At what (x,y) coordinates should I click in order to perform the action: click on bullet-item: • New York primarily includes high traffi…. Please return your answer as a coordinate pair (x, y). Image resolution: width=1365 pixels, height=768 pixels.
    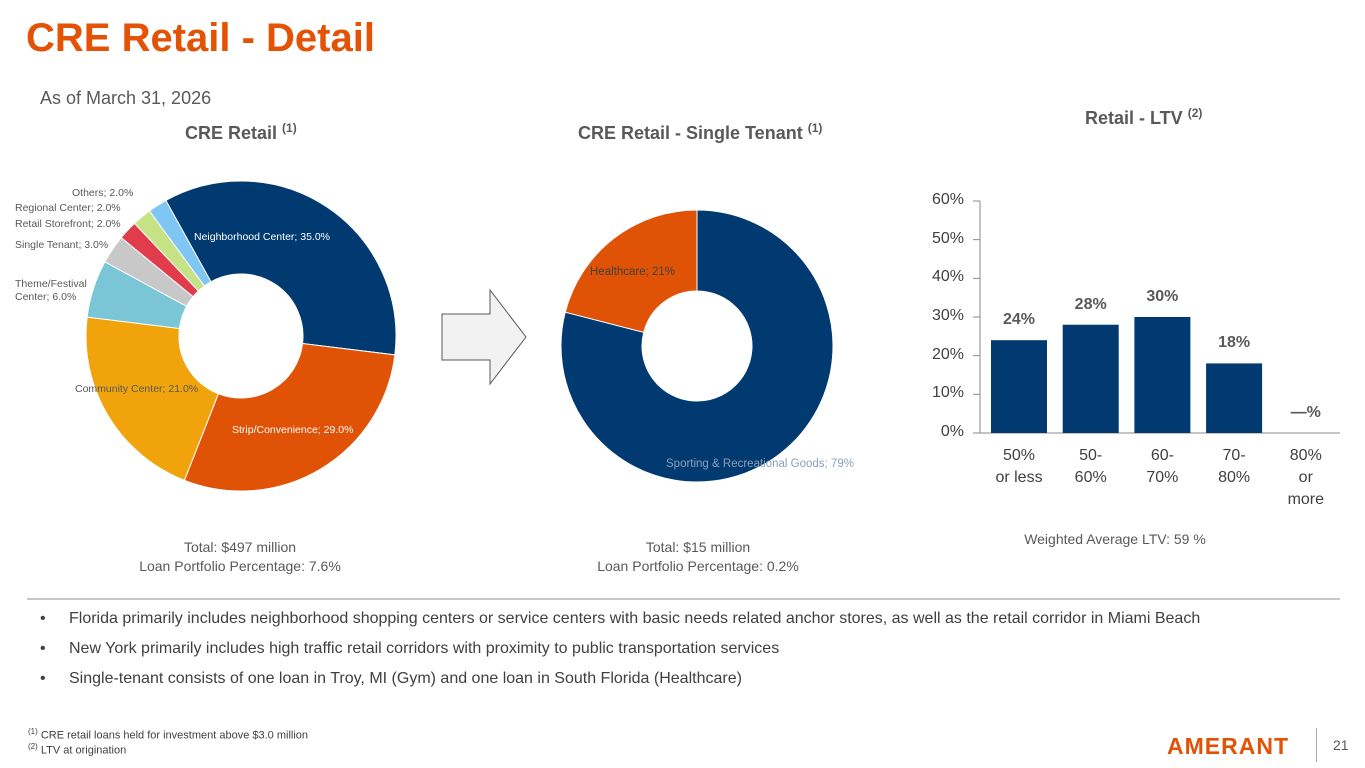
    Looking at the image, I should click on (410, 648).